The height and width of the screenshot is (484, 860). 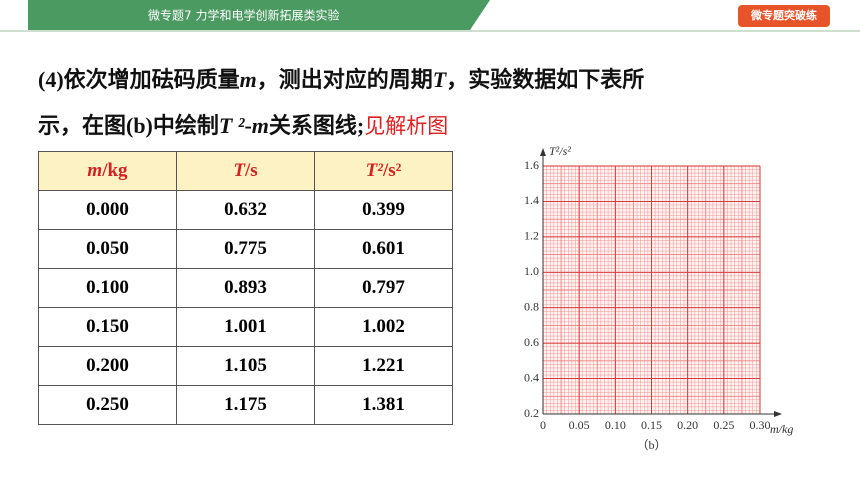 What do you see at coordinates (531, 342) in the screenshot?
I see `y-tick-label: 0.6` at bounding box center [531, 342].